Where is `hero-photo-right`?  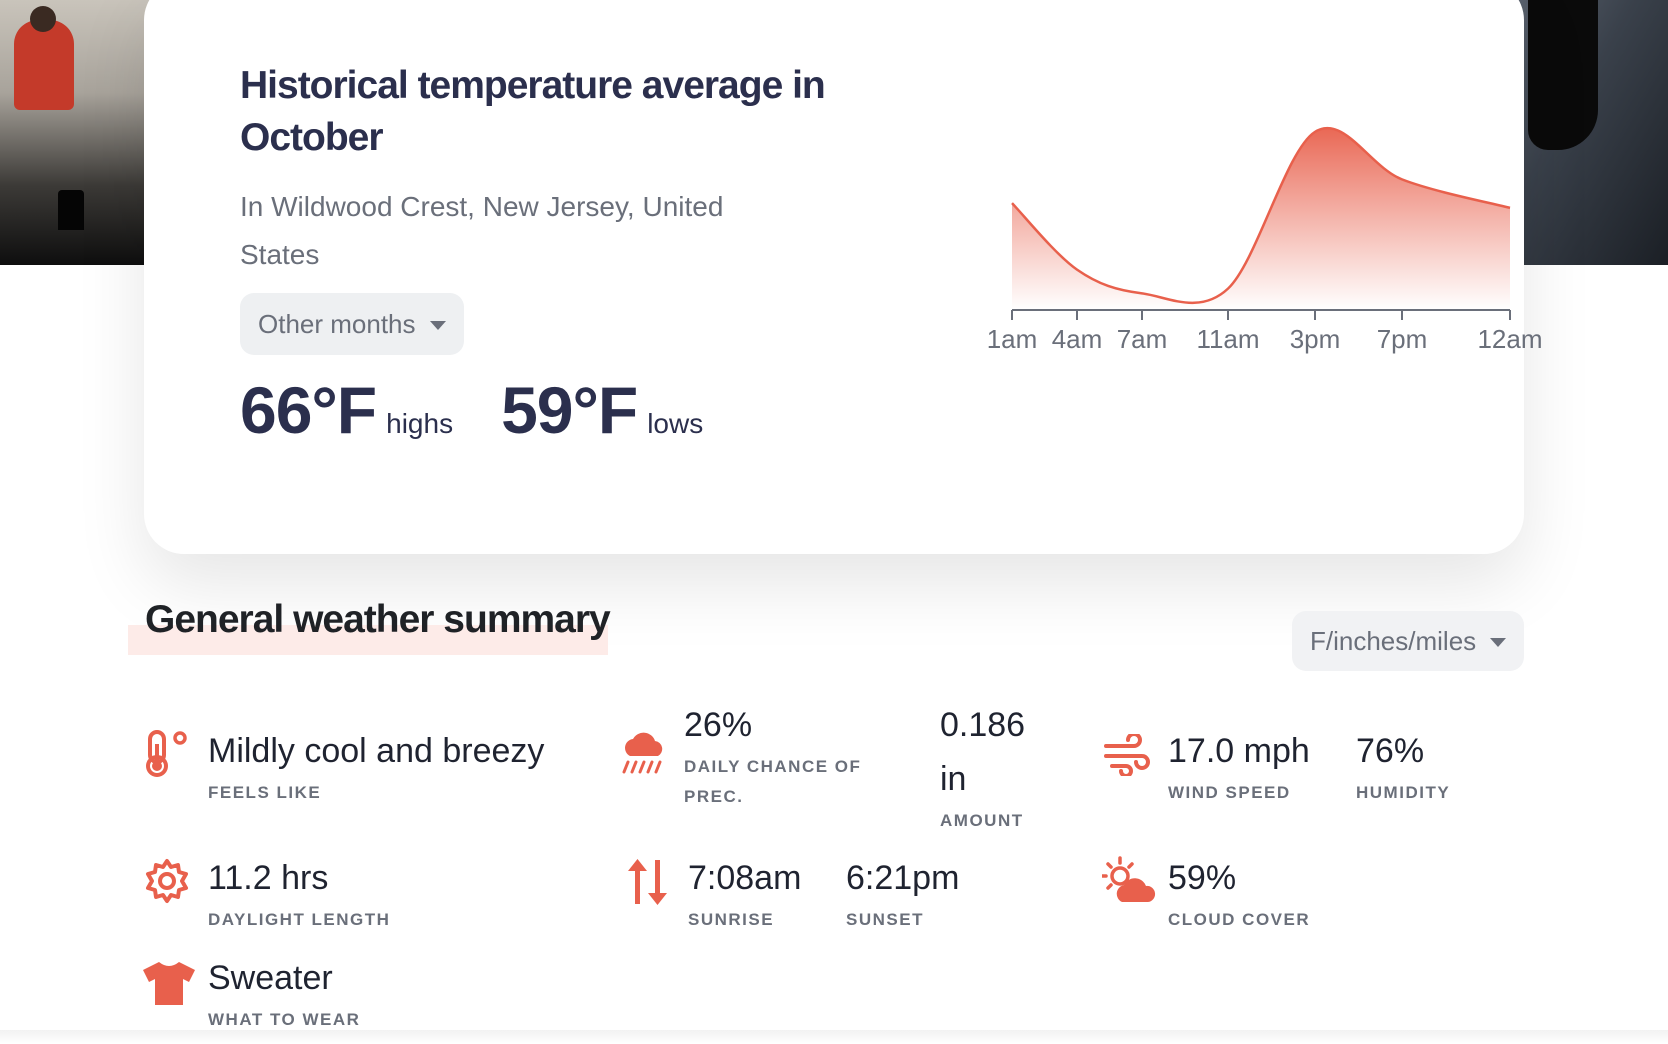
hero-photo-right is located at coordinates (1588, 132).